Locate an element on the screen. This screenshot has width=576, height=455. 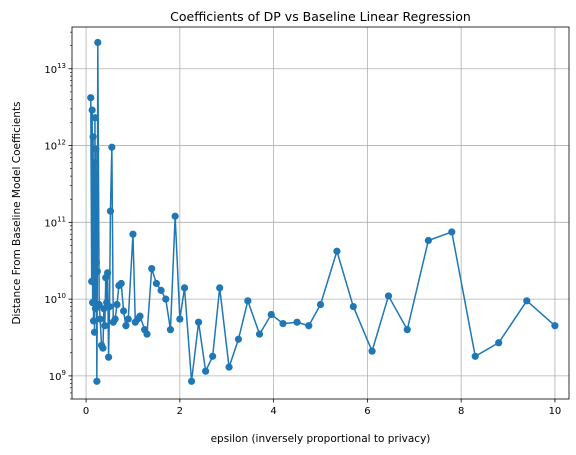
y-tick-label: 109 is located at coordinates (57, 376).